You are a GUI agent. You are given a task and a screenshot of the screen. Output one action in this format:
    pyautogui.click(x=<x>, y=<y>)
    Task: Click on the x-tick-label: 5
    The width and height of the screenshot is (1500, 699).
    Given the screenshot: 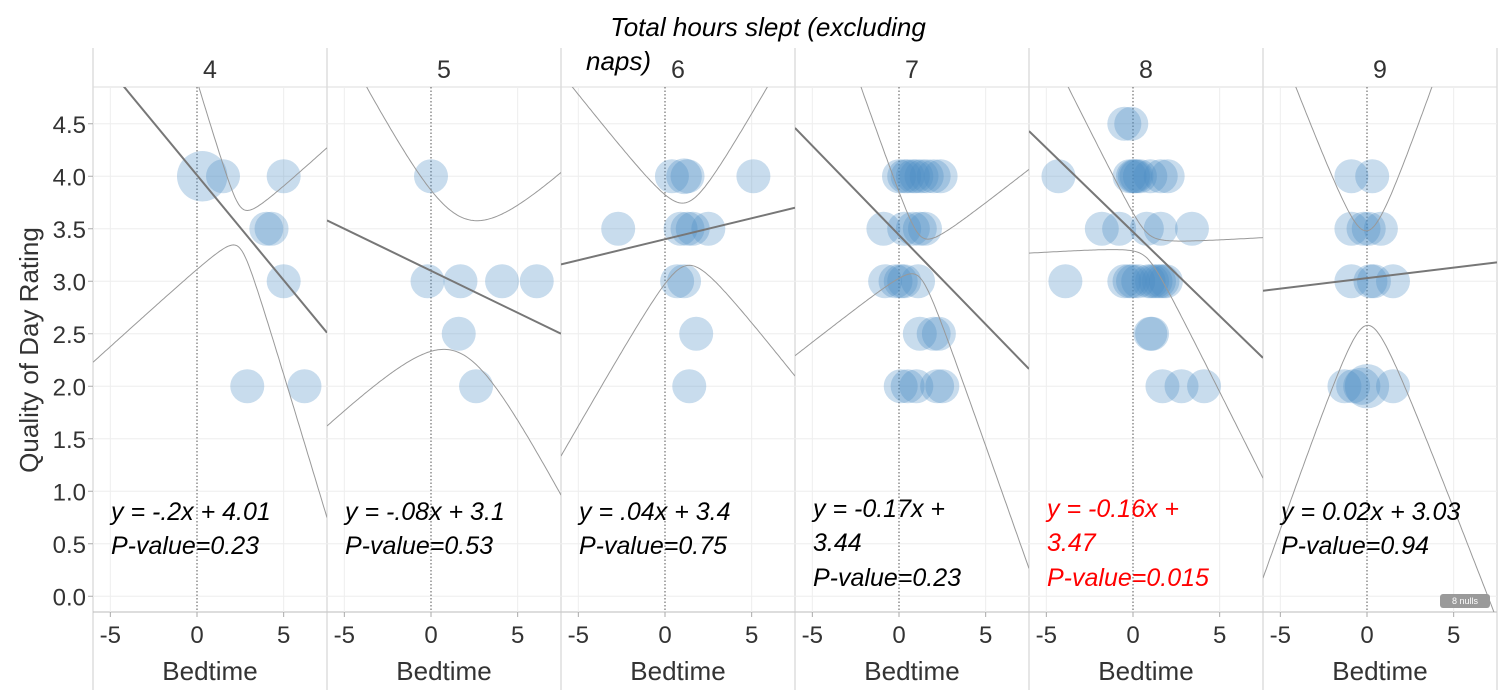 What is the action you would take?
    pyautogui.click(x=1453, y=635)
    